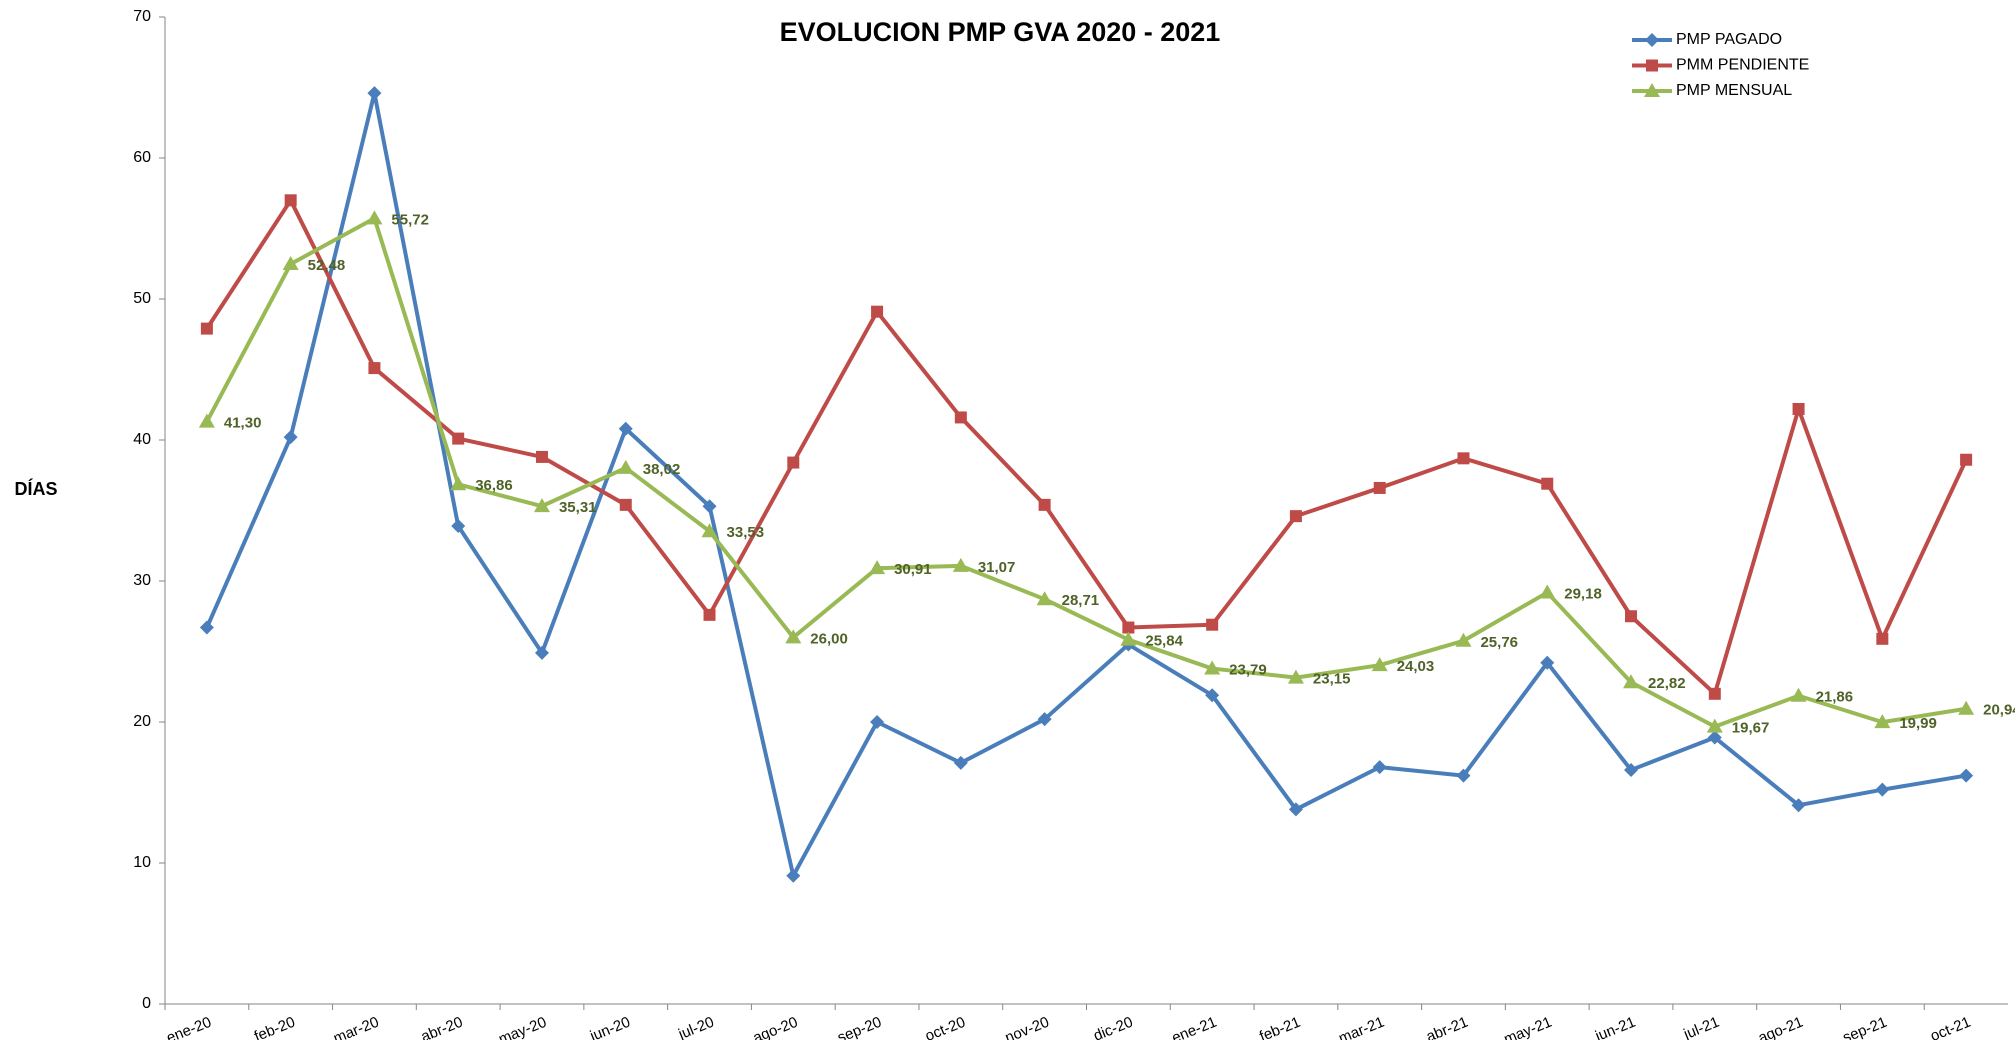  I want to click on x-tick-label: feb-21, so click(1280, 1027).